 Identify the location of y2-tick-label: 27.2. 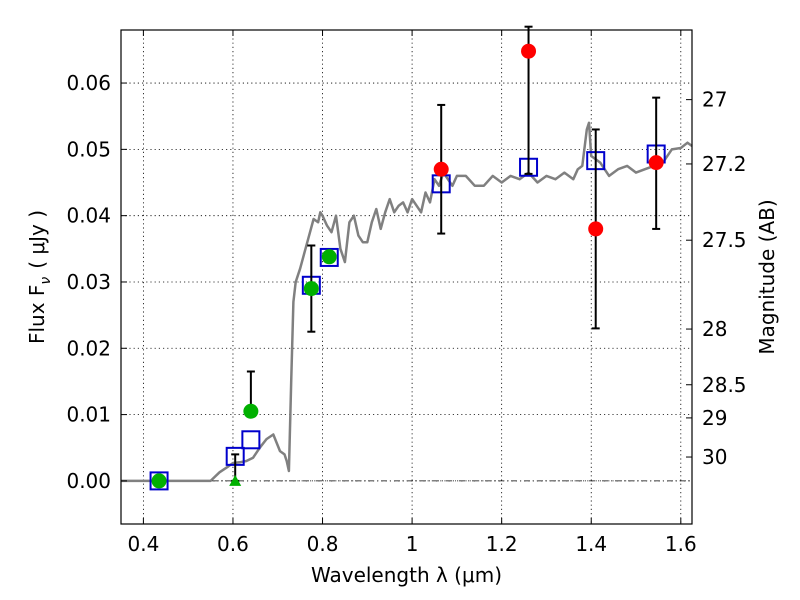
(724, 164).